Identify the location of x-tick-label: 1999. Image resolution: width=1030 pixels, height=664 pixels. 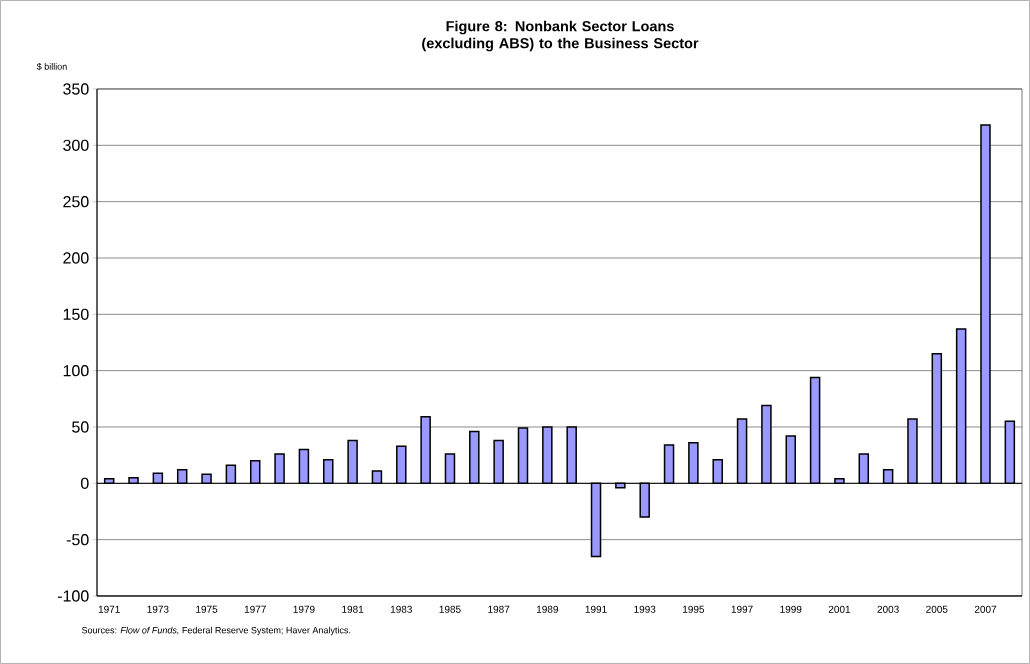
(791, 609).